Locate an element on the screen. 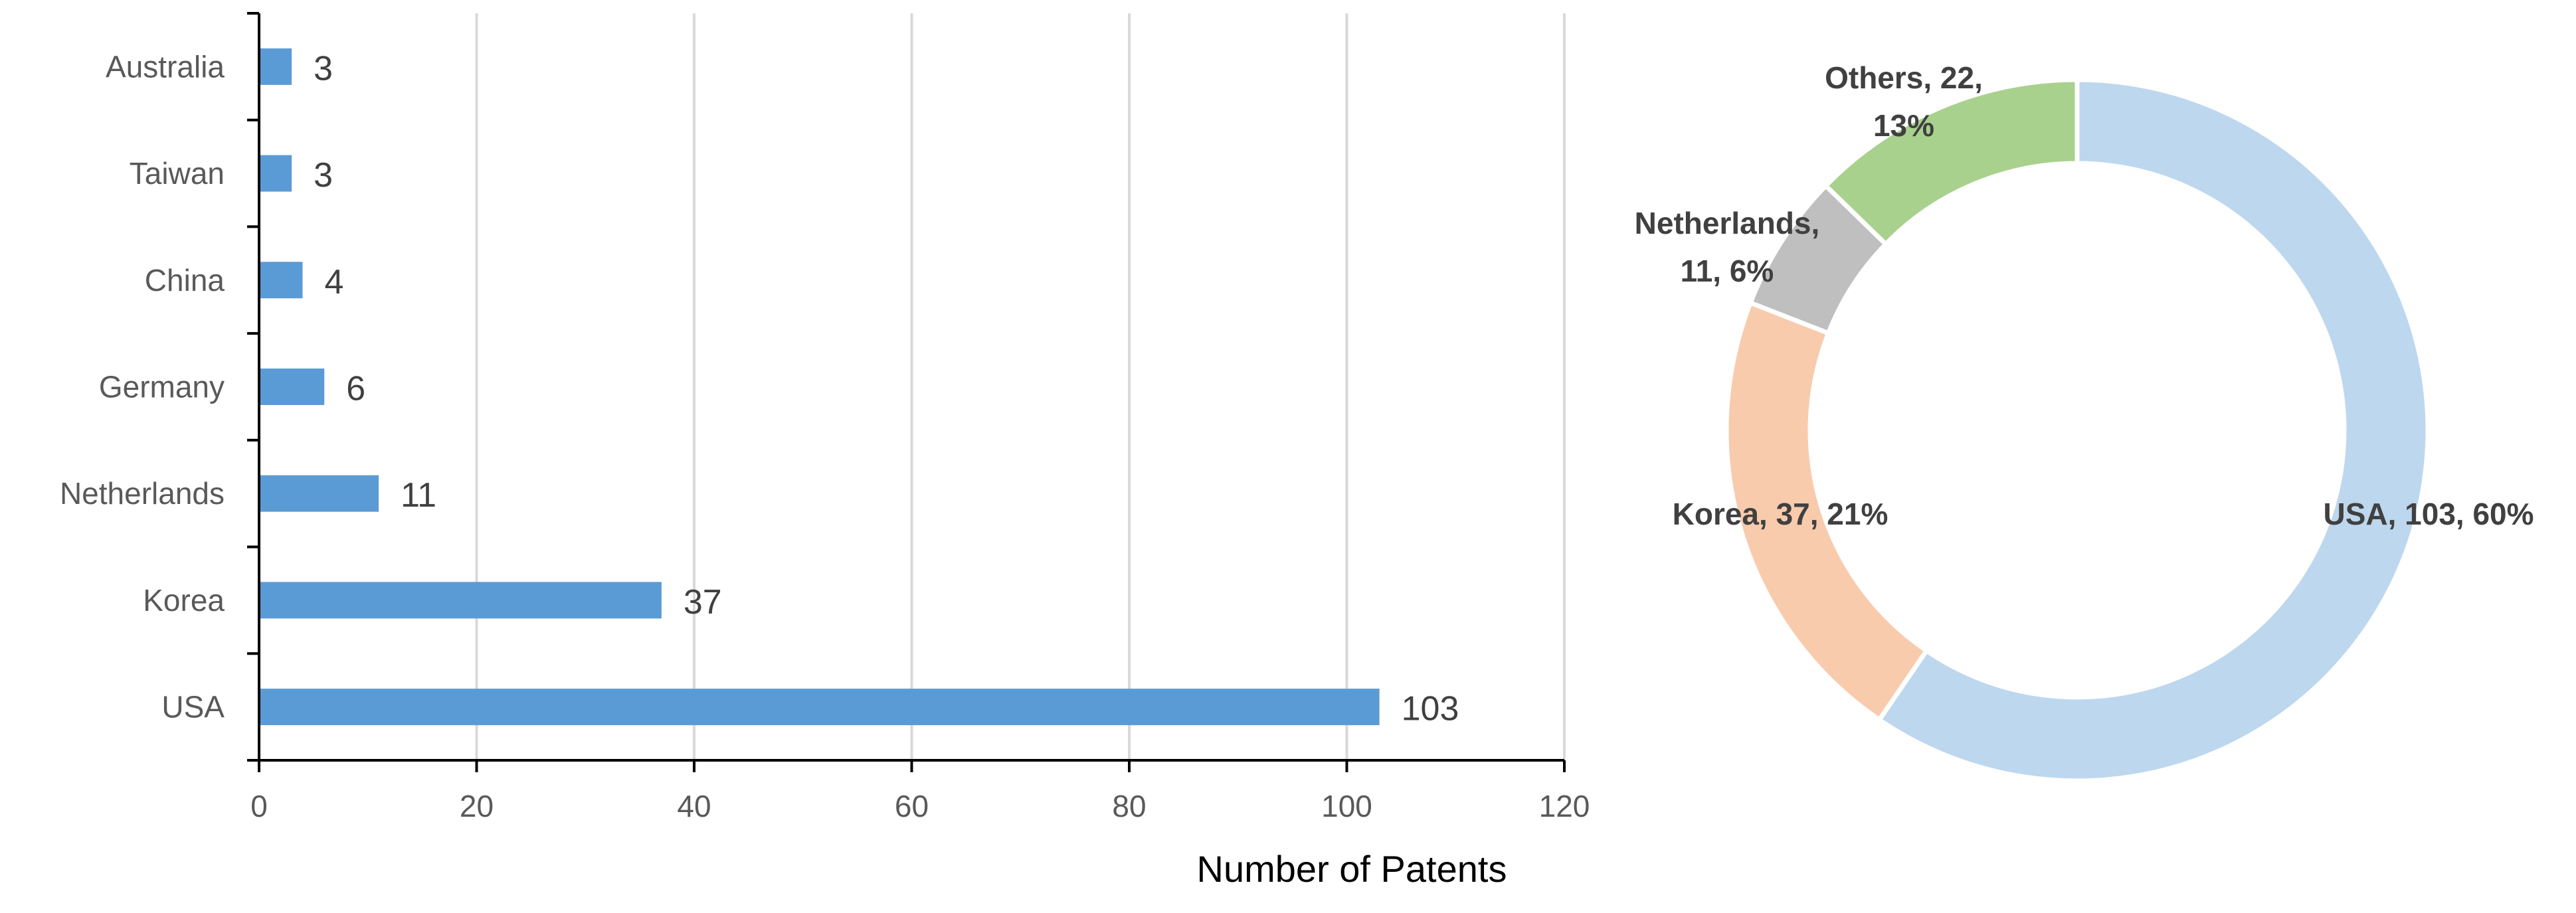  x-tick-label: 100 is located at coordinates (1346, 806).